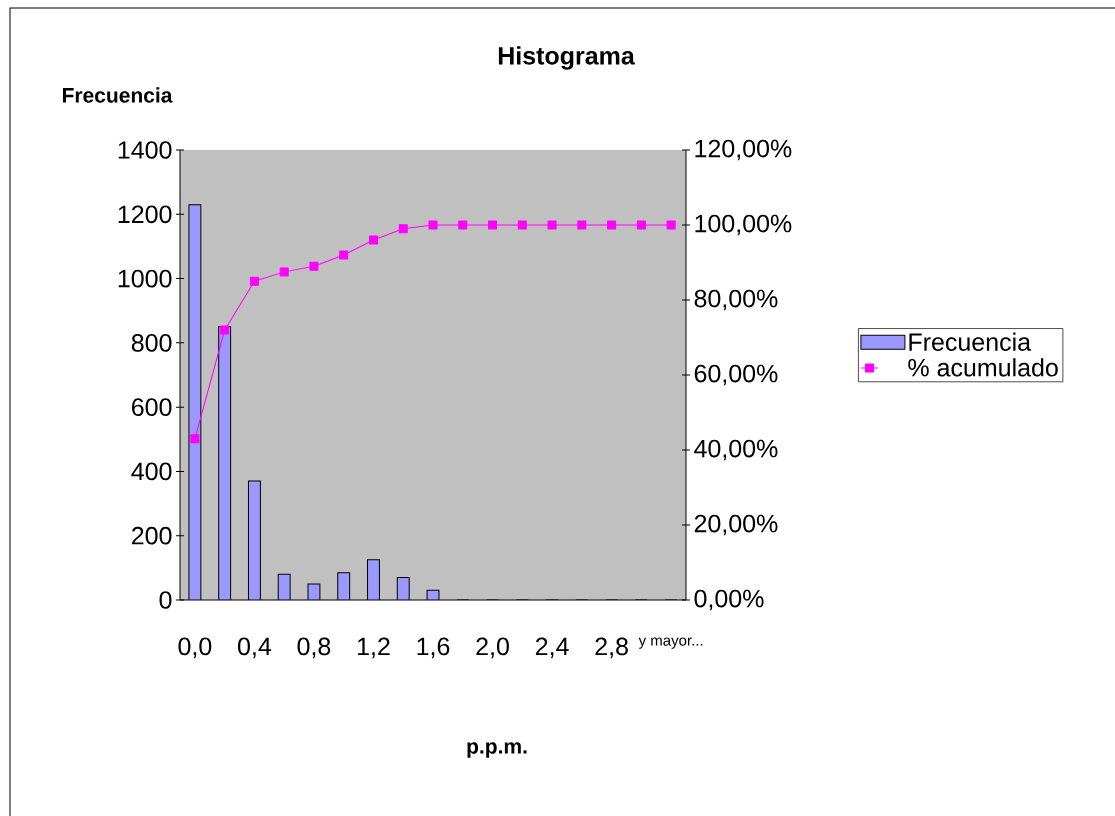 The height and width of the screenshot is (816, 1115). What do you see at coordinates (983, 367) in the screenshot?
I see `legend-label: % acumulado` at bounding box center [983, 367].